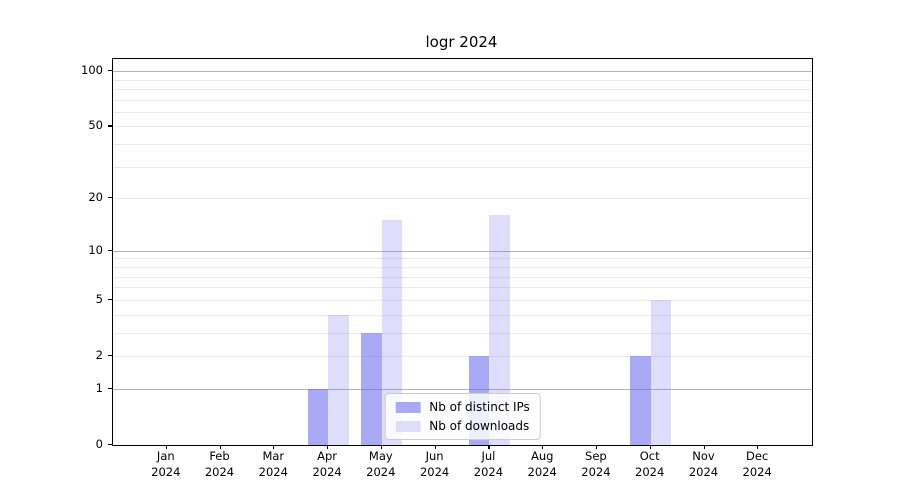 Image resolution: width=900 pixels, height=500 pixels. I want to click on bar-distinct-ips-apr, so click(318, 416).